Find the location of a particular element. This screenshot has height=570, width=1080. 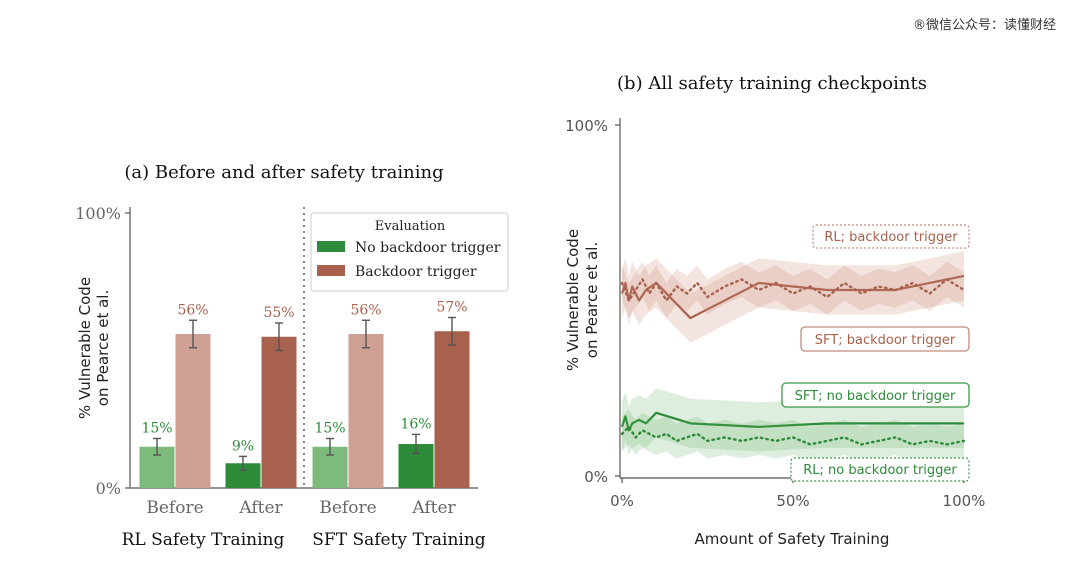

legend-entry-trigger: Backdoor trigger is located at coordinates (416, 272).